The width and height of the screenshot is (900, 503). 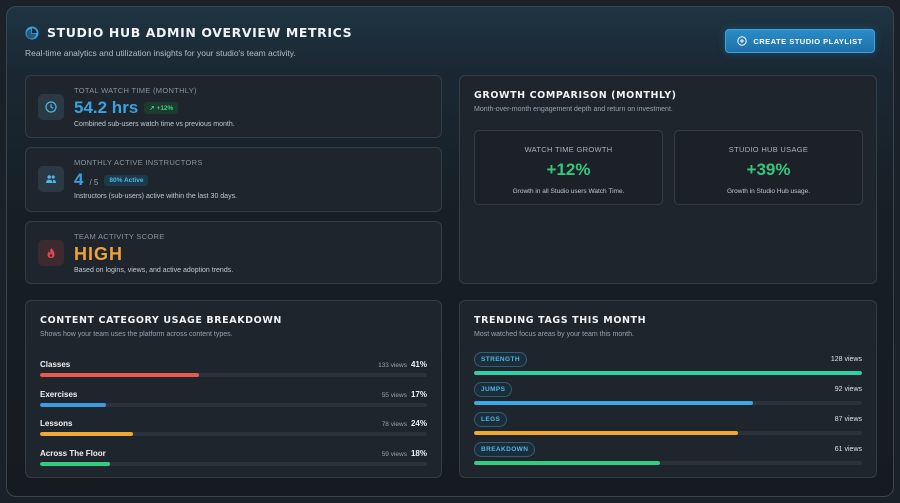 What do you see at coordinates (106, 107) in the screenshot?
I see `kpi-value: 54.2 hrs` at bounding box center [106, 107].